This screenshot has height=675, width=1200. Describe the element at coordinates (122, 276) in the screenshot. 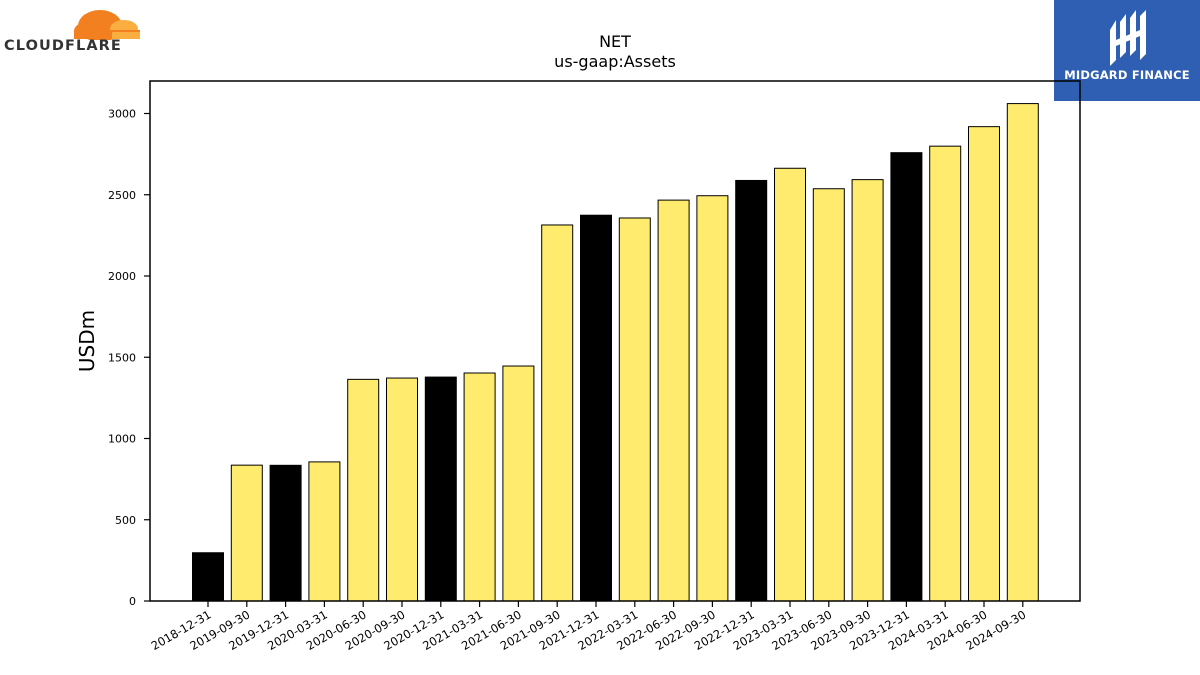

I see `y-tick-label: 2000` at that location.